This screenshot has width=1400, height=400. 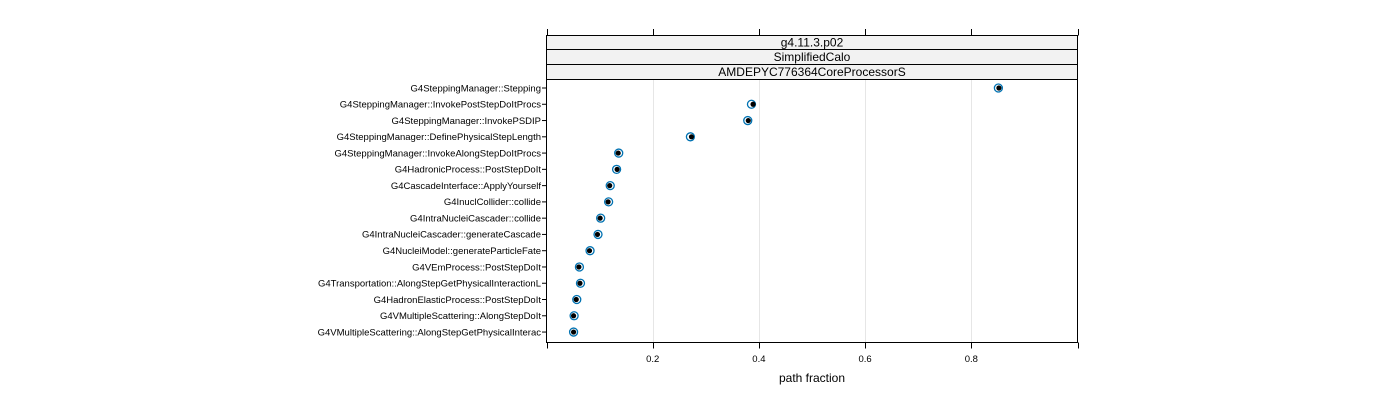 What do you see at coordinates (458, 300) in the screenshot?
I see `category-label-13: G4HadronElasticProcess::PostStepDoIt` at bounding box center [458, 300].